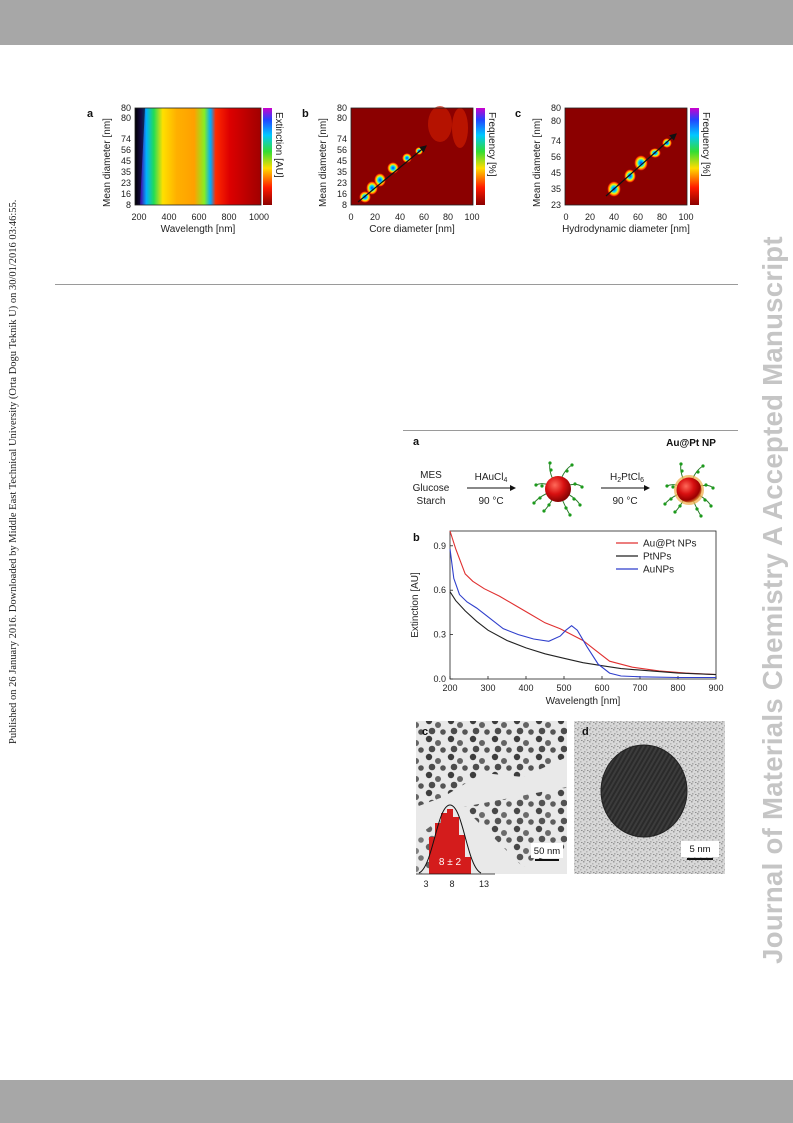 The image size is (793, 1123). I want to click on svg-text: 800, so click(228, 217).